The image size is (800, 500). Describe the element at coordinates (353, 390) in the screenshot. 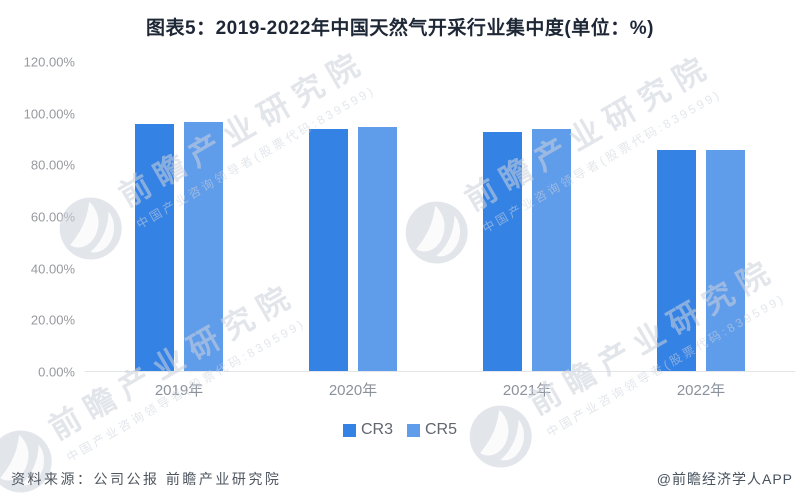

I see `x-axis-label: 2020年` at that location.